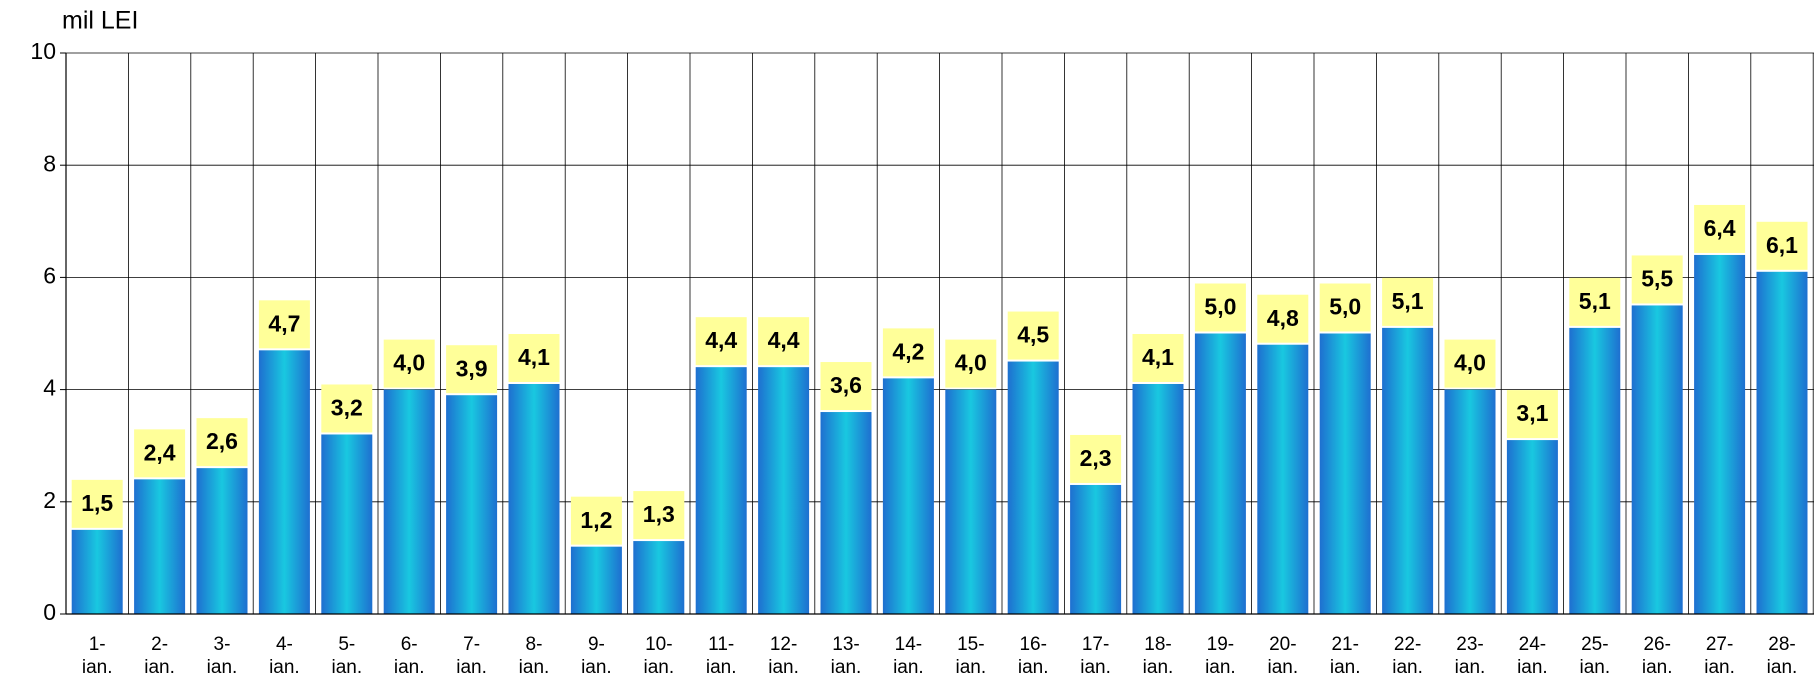 The width and height of the screenshot is (1814, 693). I want to click on x-tick-label: 12- ian., so click(783, 656).